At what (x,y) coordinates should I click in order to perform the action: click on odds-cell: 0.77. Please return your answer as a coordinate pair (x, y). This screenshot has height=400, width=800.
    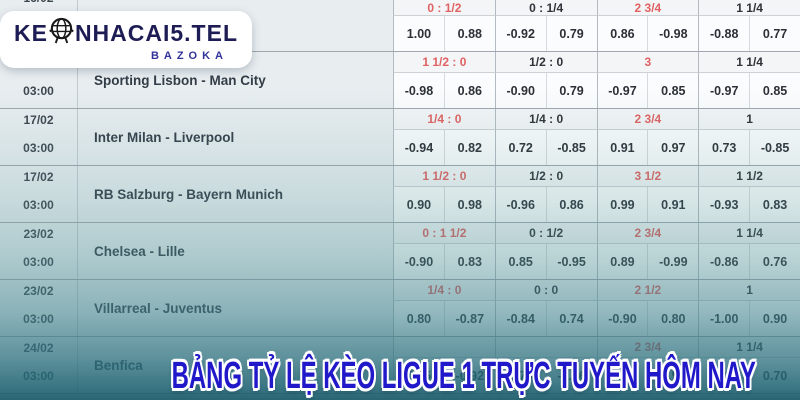
    Looking at the image, I should click on (774, 33).